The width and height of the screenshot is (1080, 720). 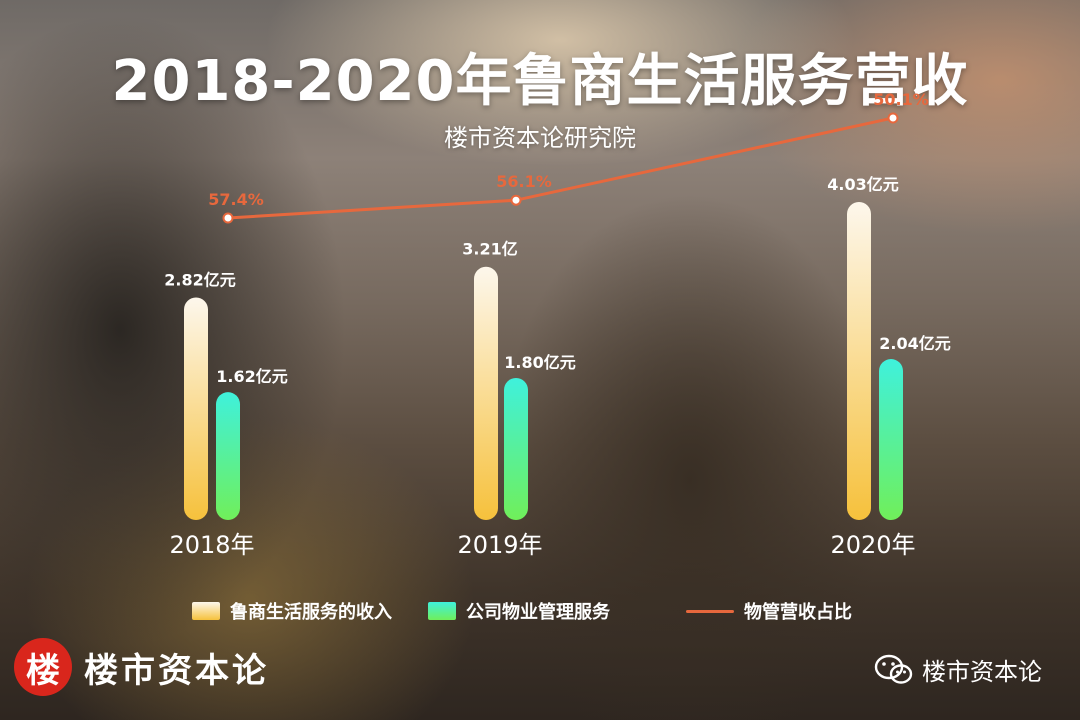 What do you see at coordinates (524, 181) in the screenshot?
I see `ratio-label-1: 56.1%` at bounding box center [524, 181].